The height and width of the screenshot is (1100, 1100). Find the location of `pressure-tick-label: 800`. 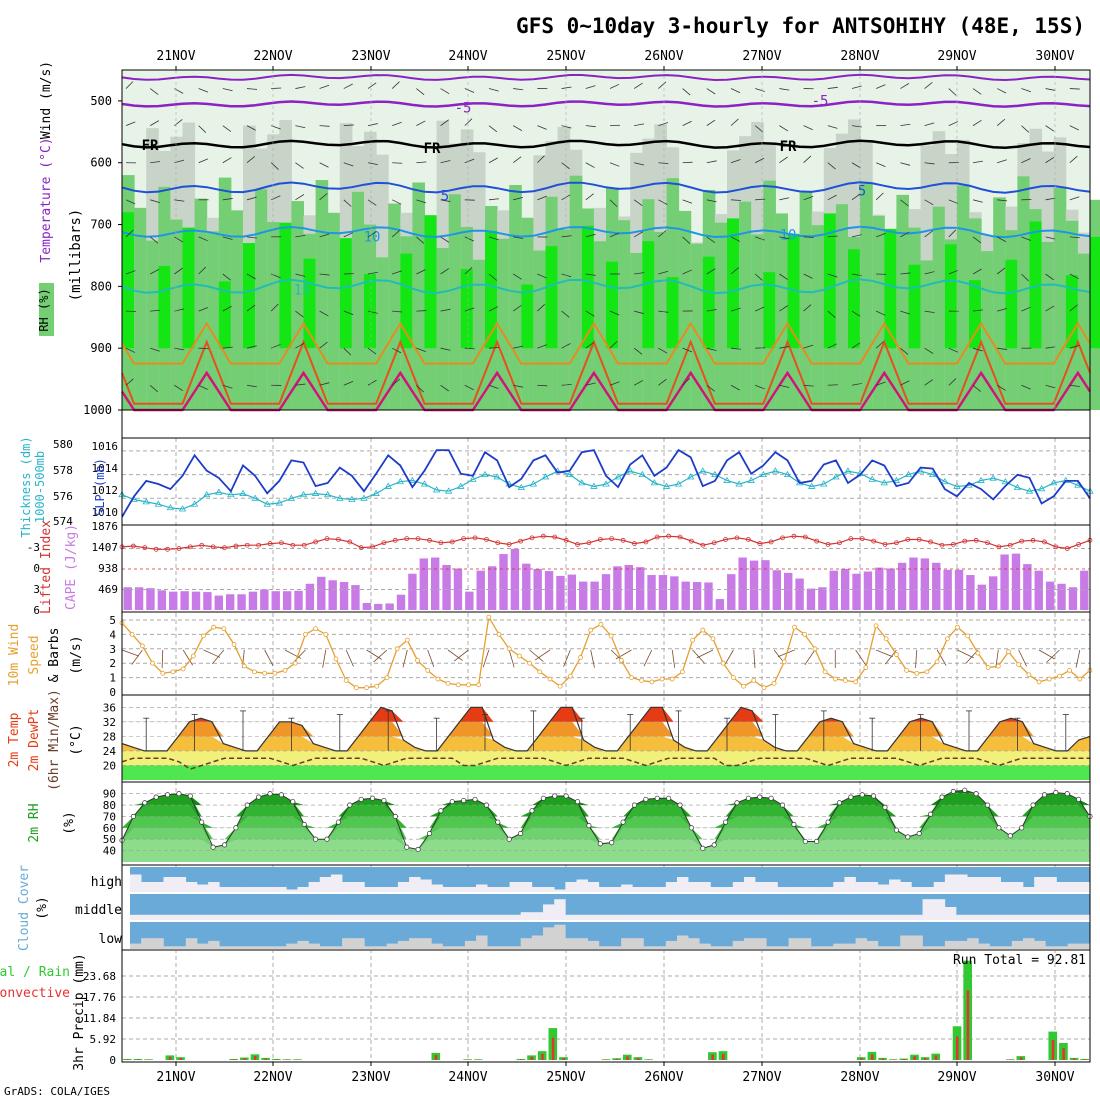

pressure-tick-label: 800 is located at coordinates (101, 286).